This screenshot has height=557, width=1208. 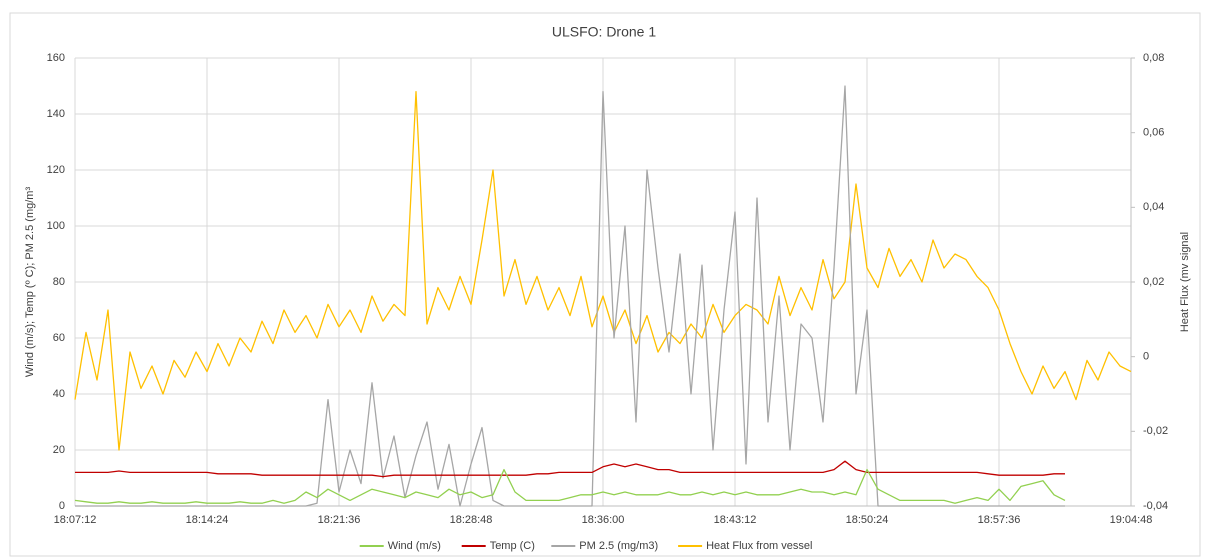 I want to click on y2-tick-label: 0,08, so click(x=1153, y=58).